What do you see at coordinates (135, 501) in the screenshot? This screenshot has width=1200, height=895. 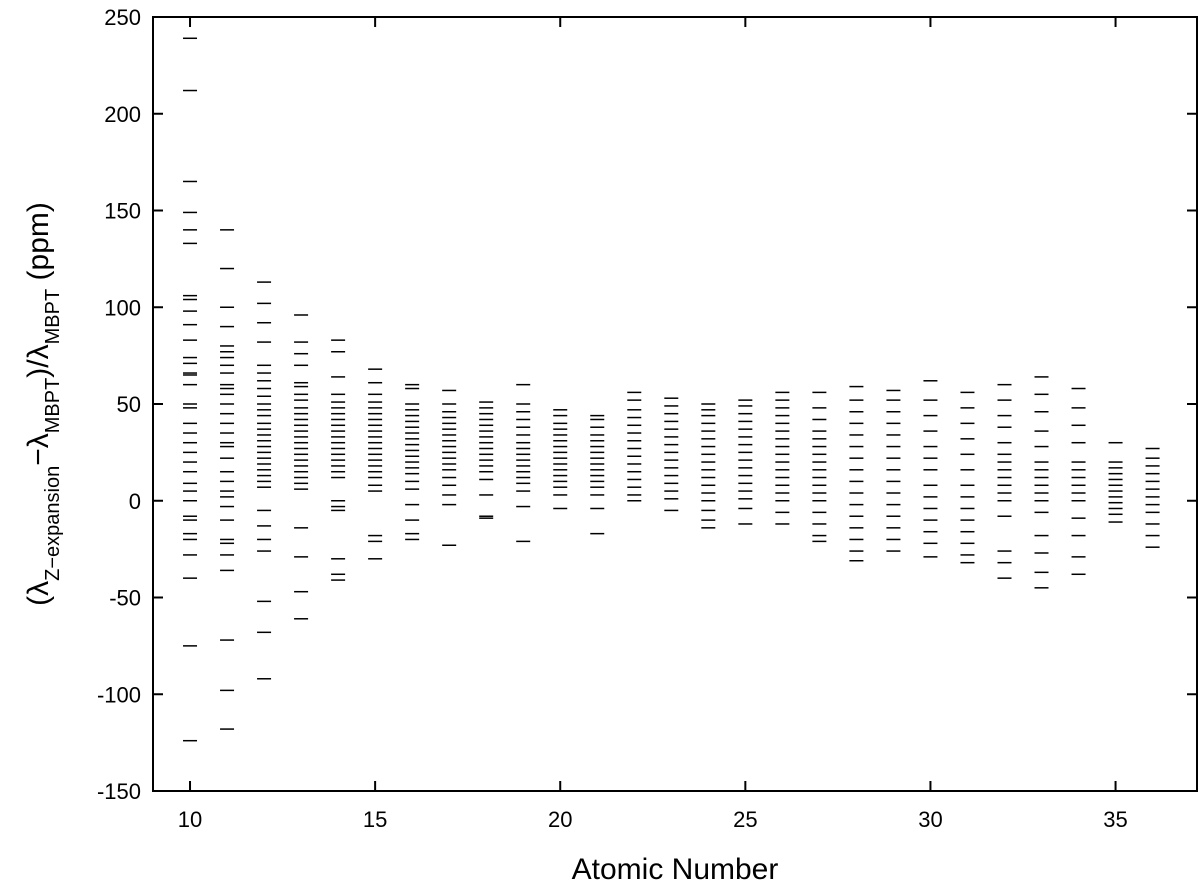 I see `y-tick-label: 0` at bounding box center [135, 501].